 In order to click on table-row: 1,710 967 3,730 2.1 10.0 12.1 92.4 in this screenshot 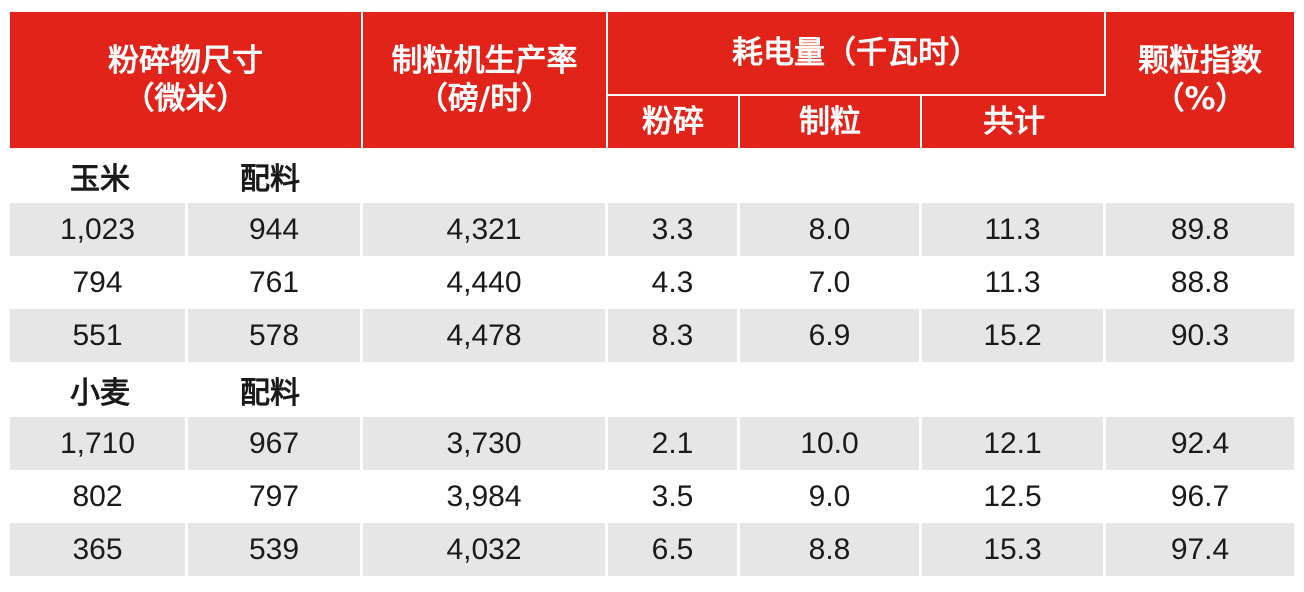, I will do `click(652, 443)`.